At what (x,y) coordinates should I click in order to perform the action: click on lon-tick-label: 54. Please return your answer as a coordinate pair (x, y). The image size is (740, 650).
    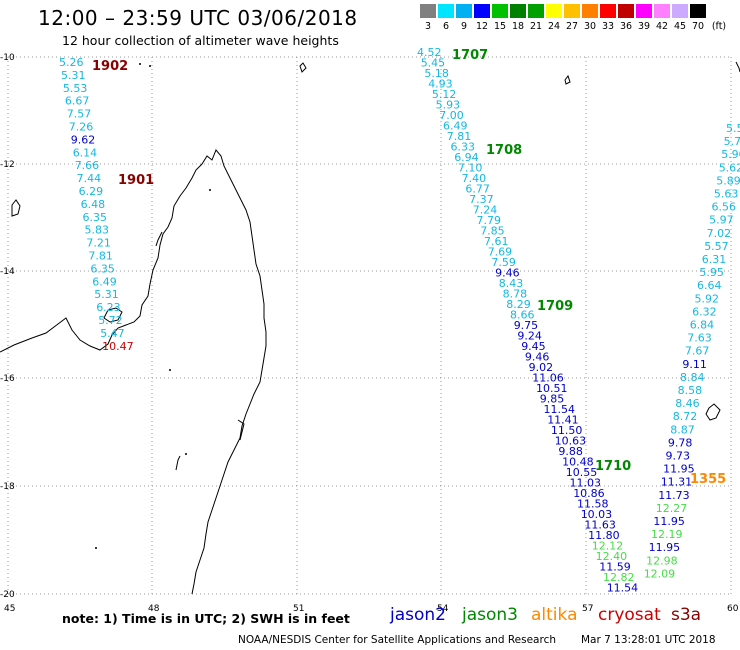
    Looking at the image, I should click on (443, 609).